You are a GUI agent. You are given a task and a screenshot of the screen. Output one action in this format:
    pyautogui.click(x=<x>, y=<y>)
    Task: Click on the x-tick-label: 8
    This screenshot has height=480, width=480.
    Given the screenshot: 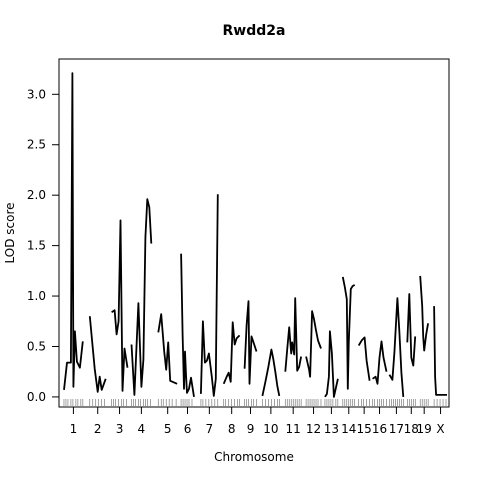 What is the action you would take?
    pyautogui.click(x=232, y=429)
    